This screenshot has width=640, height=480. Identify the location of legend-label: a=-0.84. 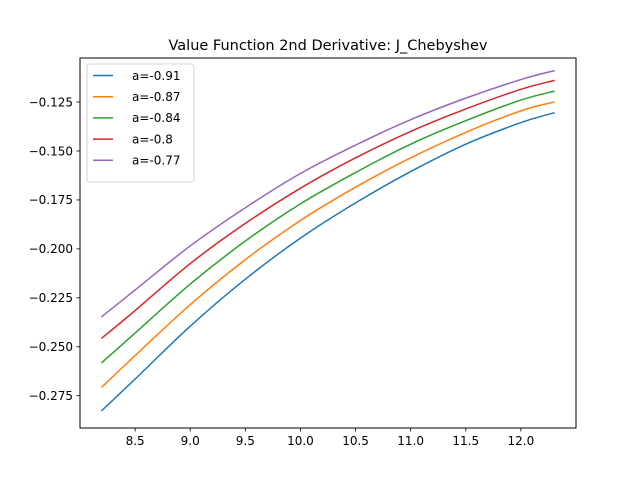
(156, 118).